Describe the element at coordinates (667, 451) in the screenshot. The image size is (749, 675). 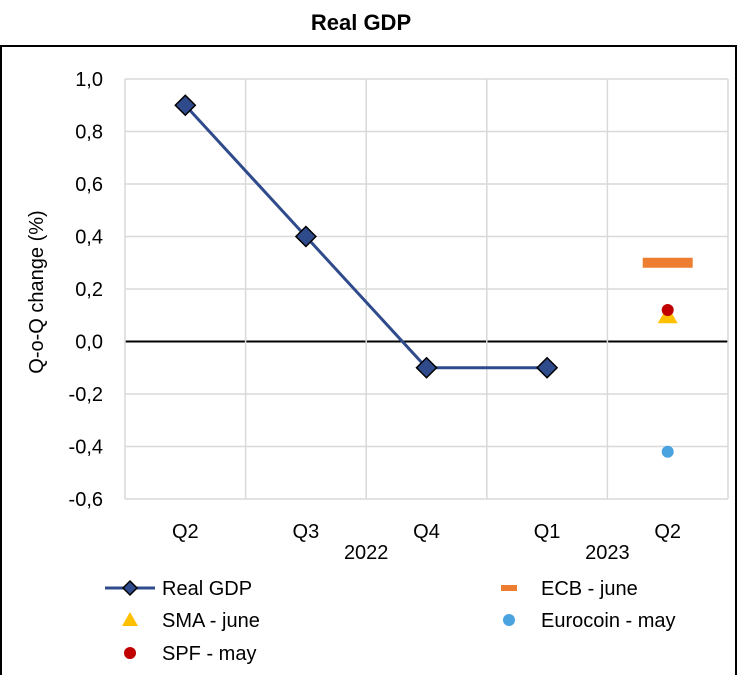
I see `eurocoin-may-marker` at that location.